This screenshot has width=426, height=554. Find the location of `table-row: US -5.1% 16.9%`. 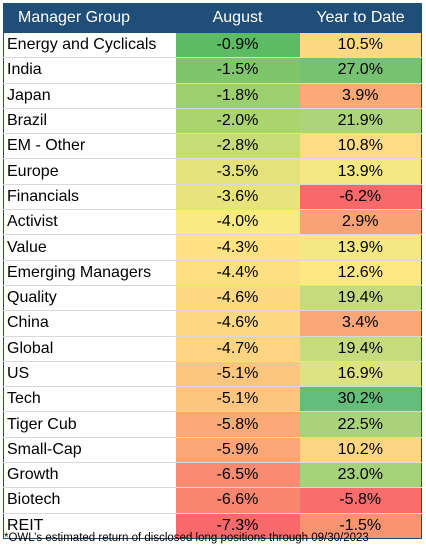

table-row: US -5.1% 16.9% is located at coordinates (212, 374).